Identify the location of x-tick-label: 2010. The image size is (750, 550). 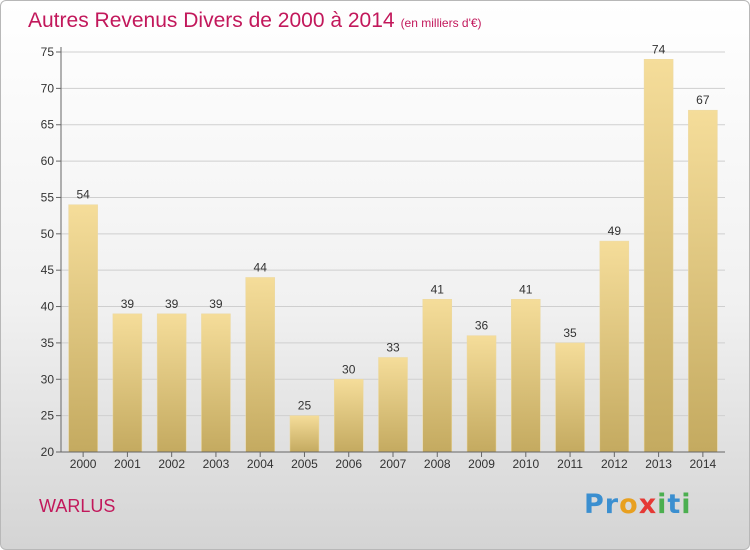
(525, 464).